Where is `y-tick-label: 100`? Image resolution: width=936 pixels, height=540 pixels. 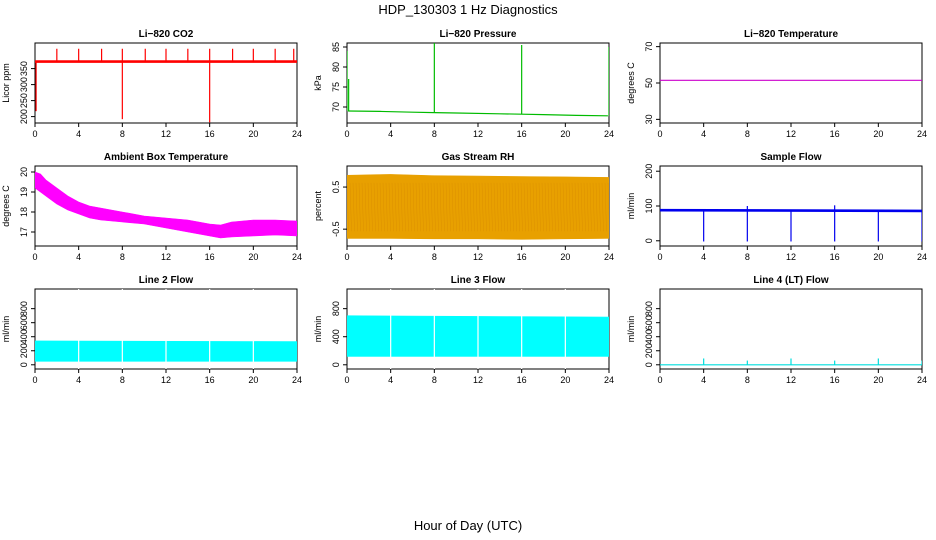
y-tick-label: 100 is located at coordinates (649, 205).